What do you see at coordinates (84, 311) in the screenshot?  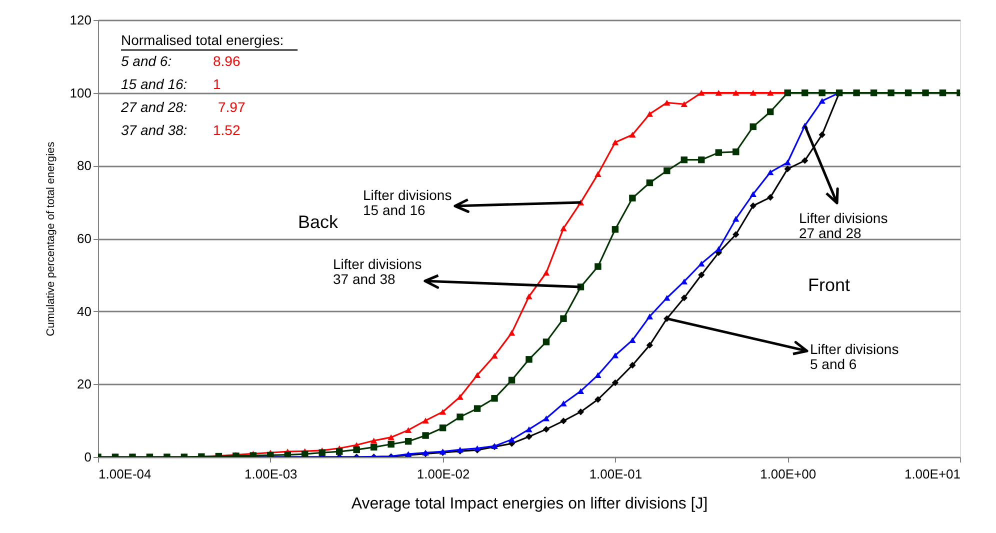 I see `y-tick-label: 40` at bounding box center [84, 311].